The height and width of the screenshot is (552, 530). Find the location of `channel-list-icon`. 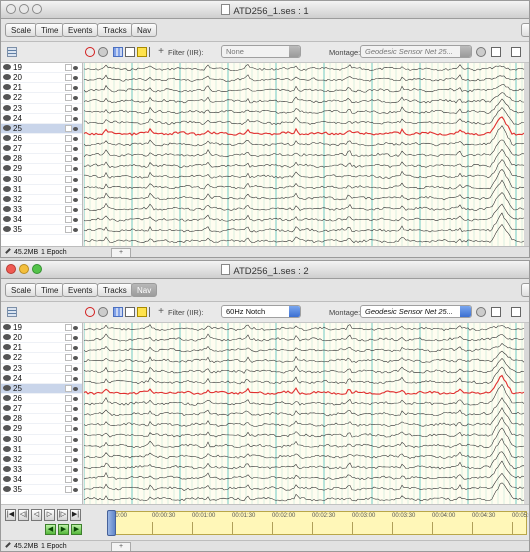

channel-list-icon is located at coordinates (12, 312).